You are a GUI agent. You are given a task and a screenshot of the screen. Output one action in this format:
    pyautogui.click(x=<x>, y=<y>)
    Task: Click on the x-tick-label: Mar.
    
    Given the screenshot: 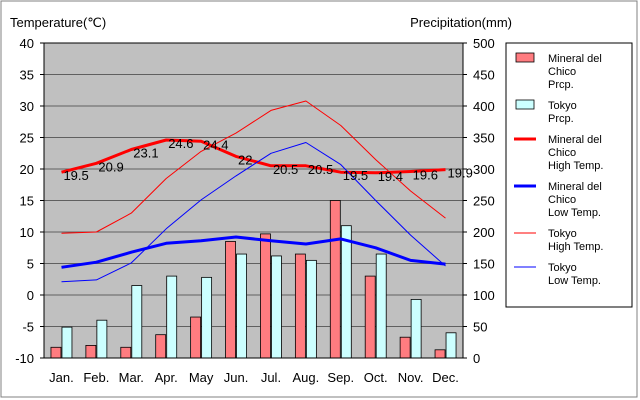 What is the action you would take?
    pyautogui.click(x=131, y=377)
    